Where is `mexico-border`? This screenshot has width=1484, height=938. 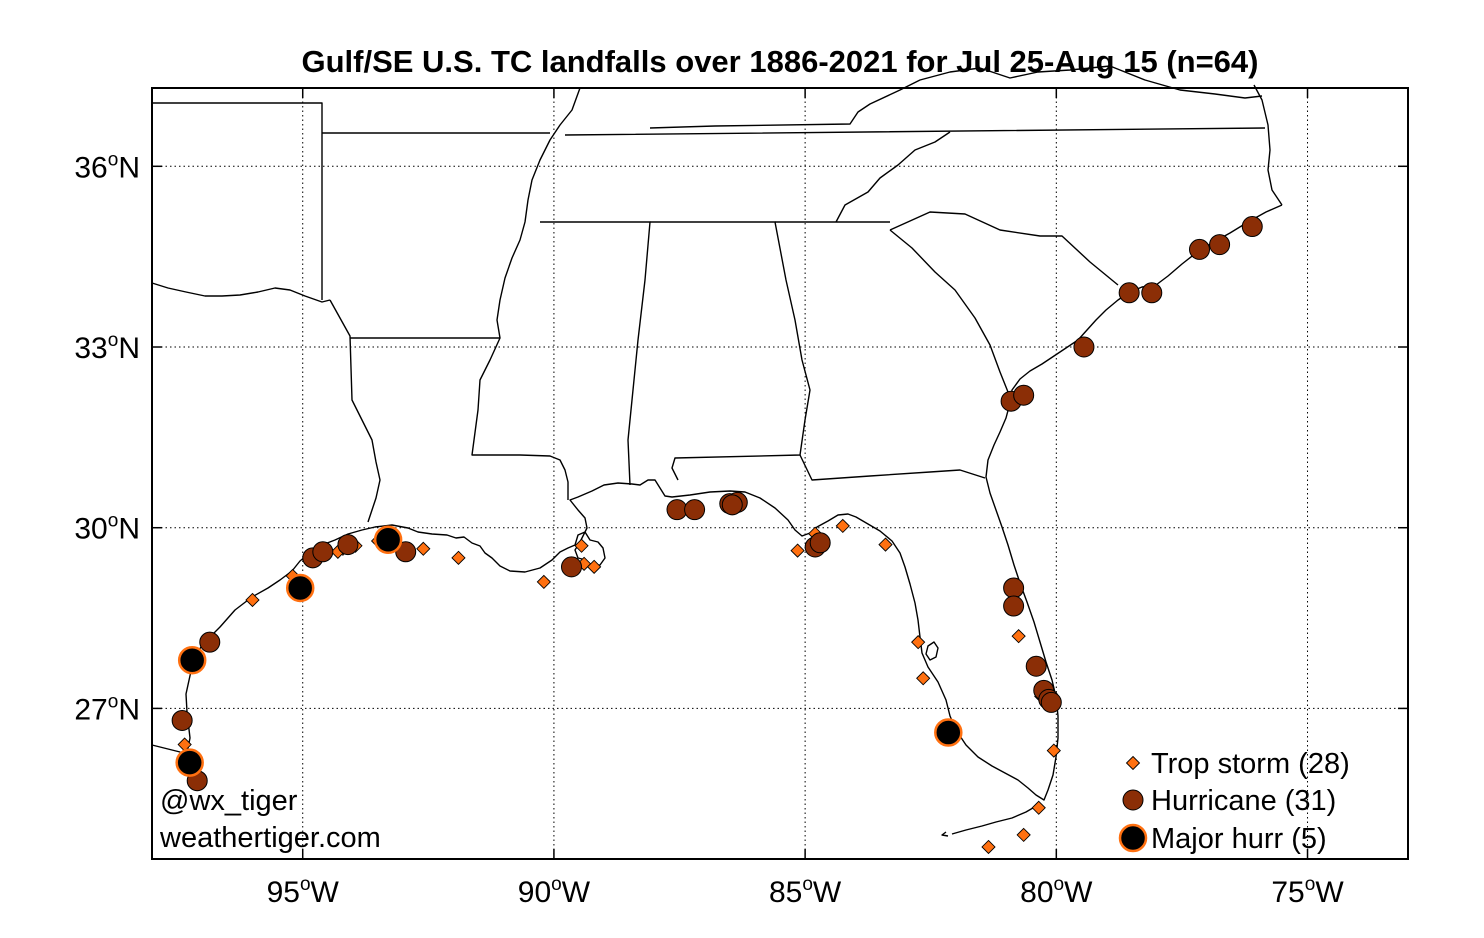
mexico-border is located at coordinates (241, 292).